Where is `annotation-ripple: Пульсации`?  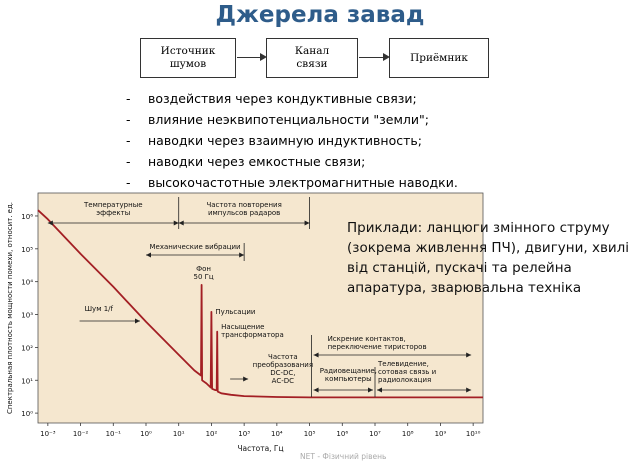 annotation-ripple: Пульсации is located at coordinates (235, 312).